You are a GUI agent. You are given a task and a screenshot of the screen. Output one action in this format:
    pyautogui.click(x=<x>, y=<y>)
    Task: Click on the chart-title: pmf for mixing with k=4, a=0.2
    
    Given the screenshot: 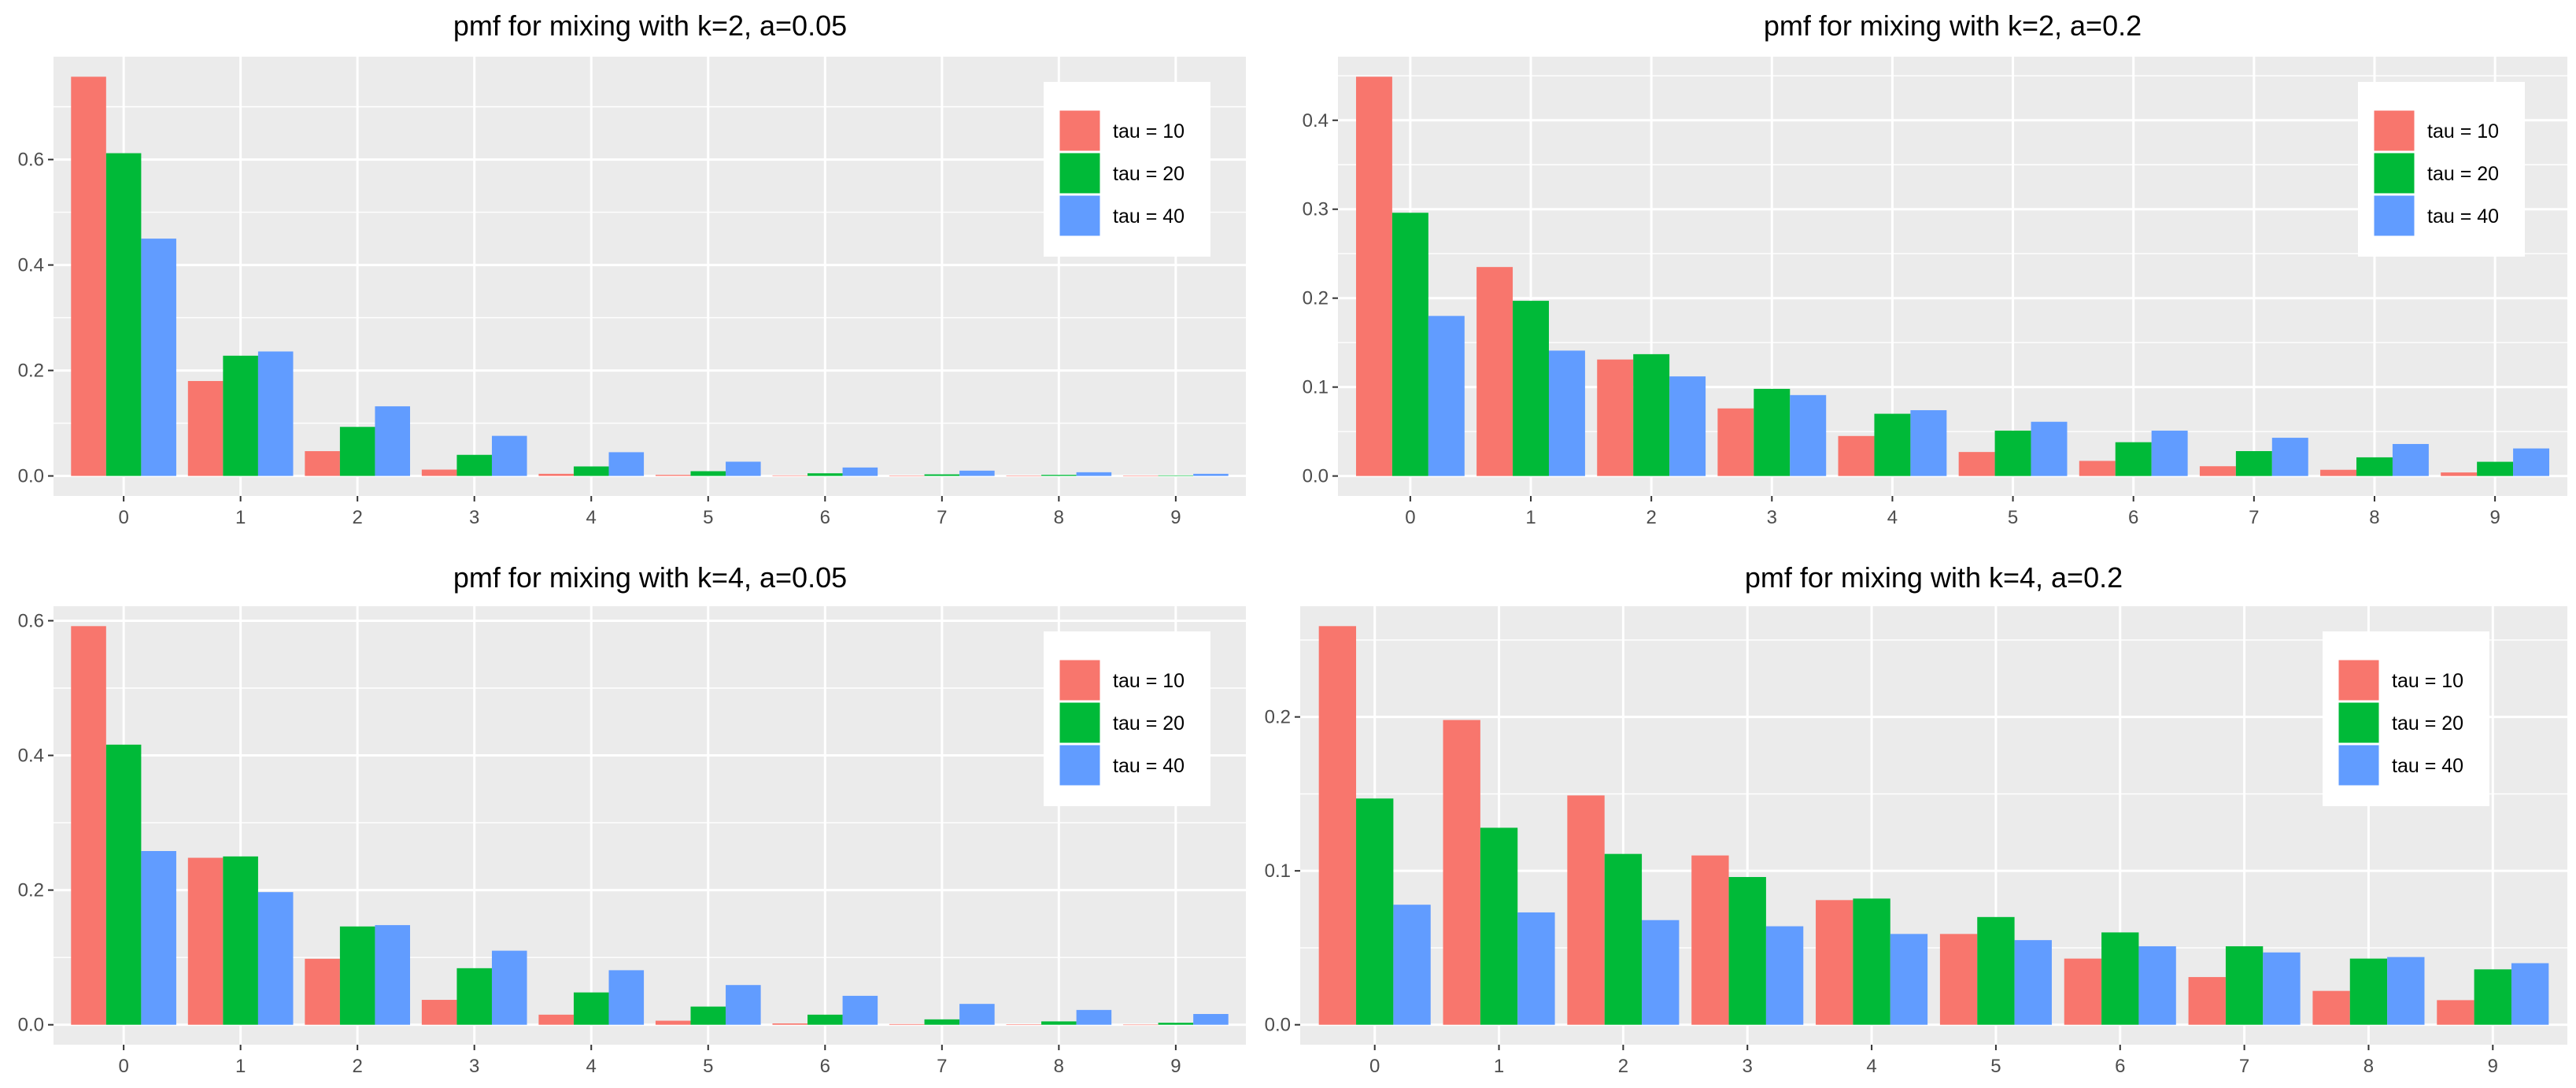 What is the action you would take?
    pyautogui.click(x=1934, y=577)
    